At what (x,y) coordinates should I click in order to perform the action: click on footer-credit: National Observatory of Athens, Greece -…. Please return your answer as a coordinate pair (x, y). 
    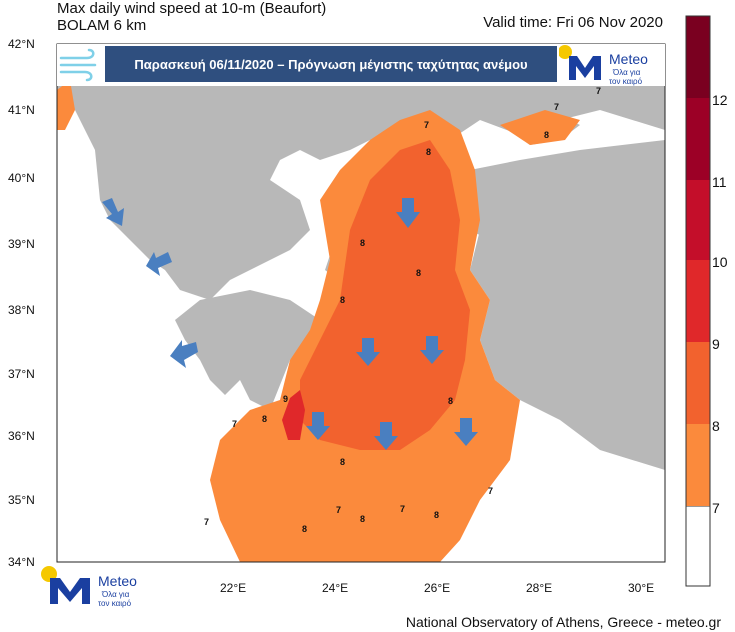
    Looking at the image, I should click on (563, 622).